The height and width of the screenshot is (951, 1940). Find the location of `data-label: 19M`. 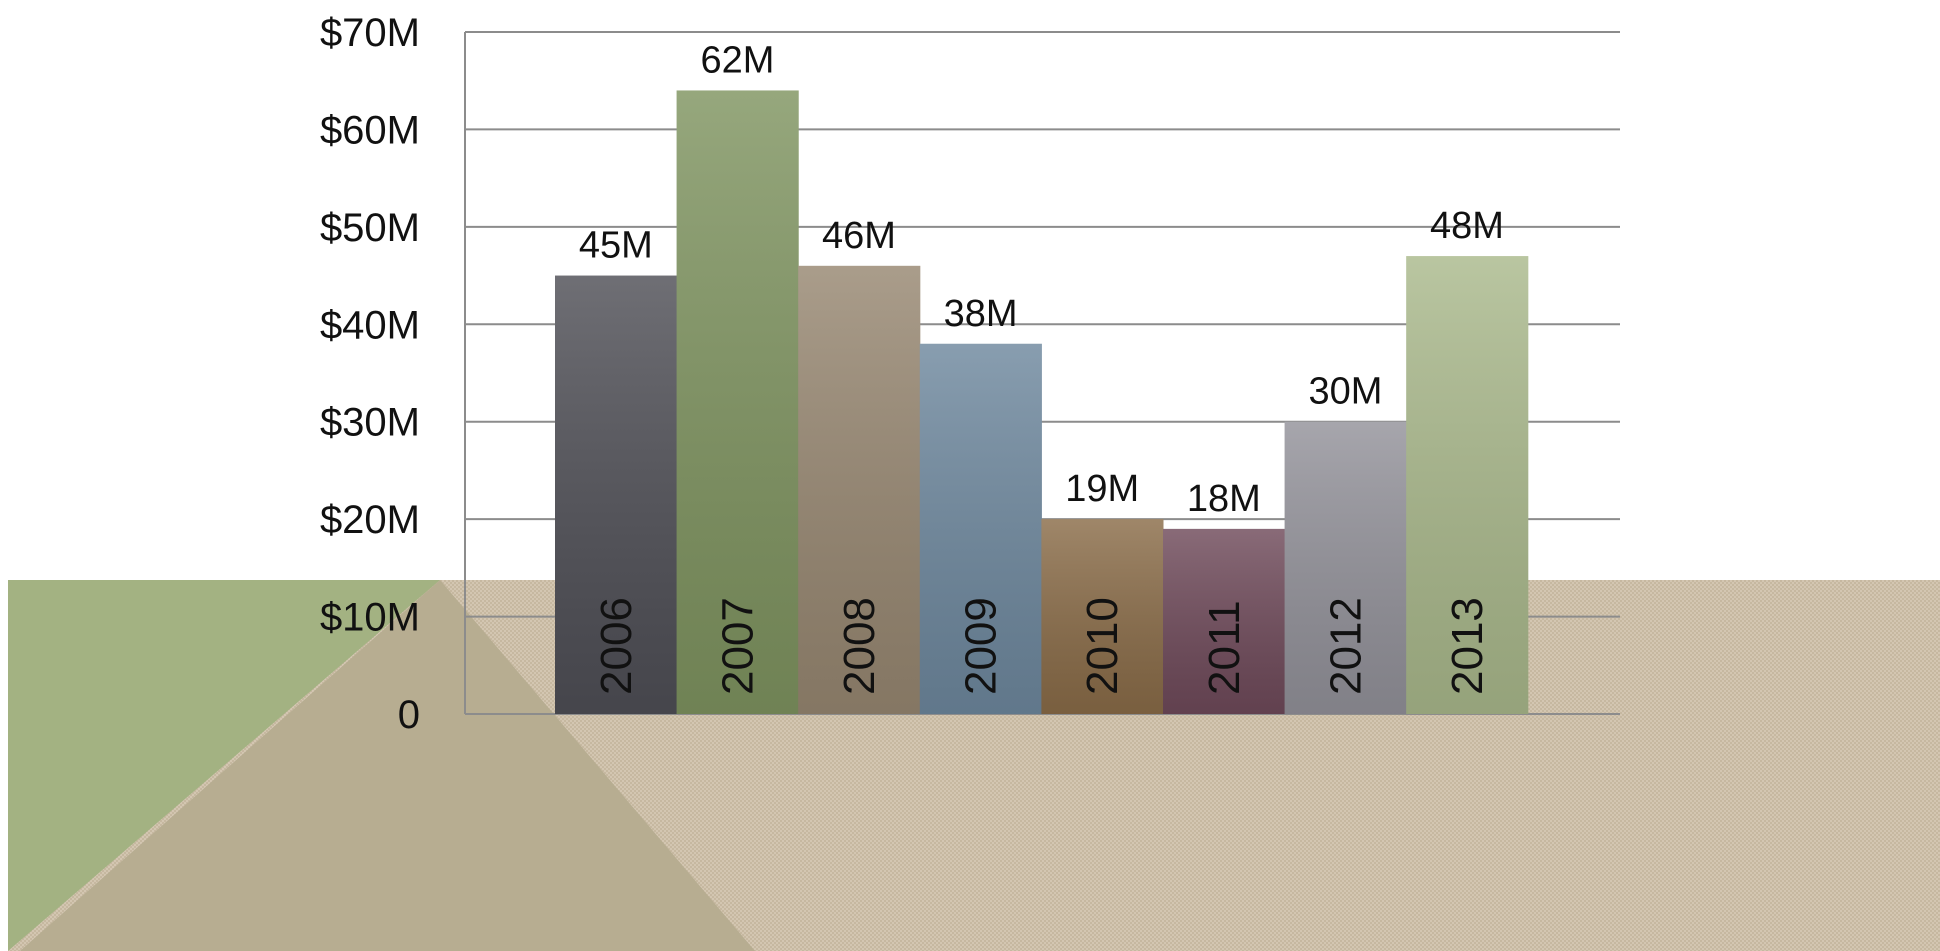

data-label: 19M is located at coordinates (1102, 489).